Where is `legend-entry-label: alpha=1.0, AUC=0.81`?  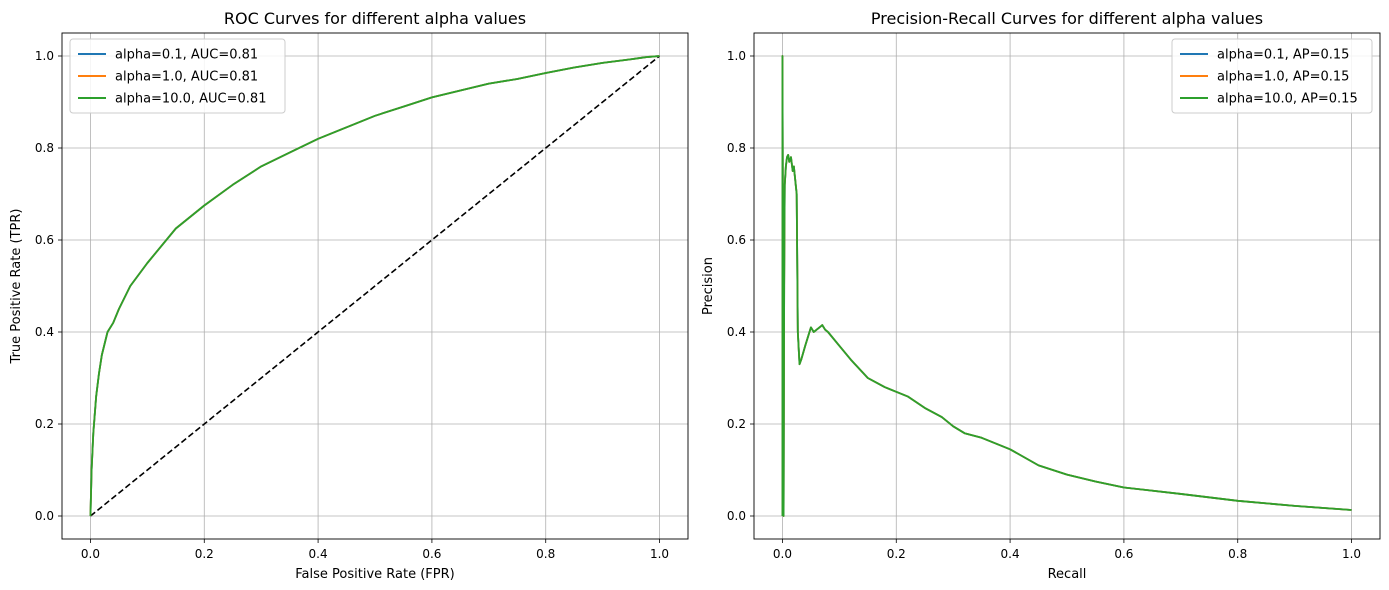
legend-entry-label: alpha=1.0, AUC=0.81 is located at coordinates (186, 77).